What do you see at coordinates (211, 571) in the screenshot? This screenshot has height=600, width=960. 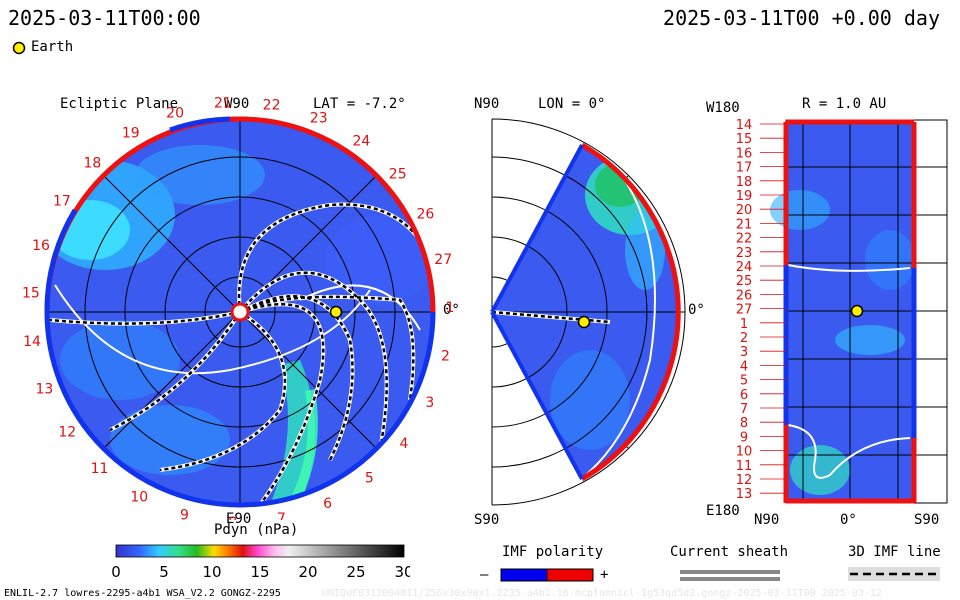 I see `colorbar-tick-label: 10` at bounding box center [211, 571].